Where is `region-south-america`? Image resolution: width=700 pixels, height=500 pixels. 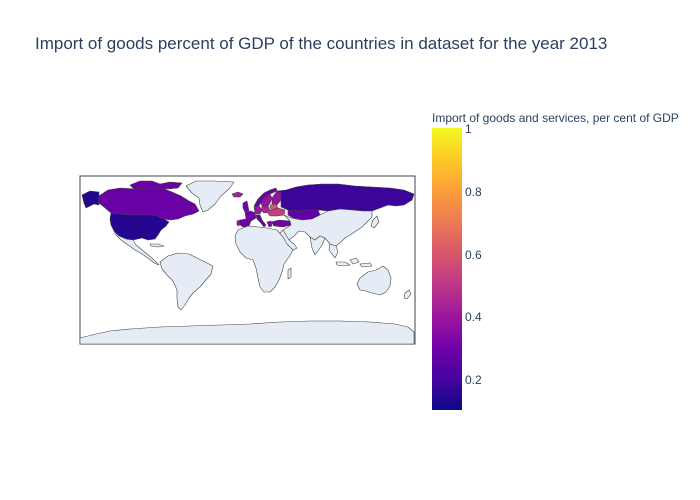
region-south-america is located at coordinates (186, 281).